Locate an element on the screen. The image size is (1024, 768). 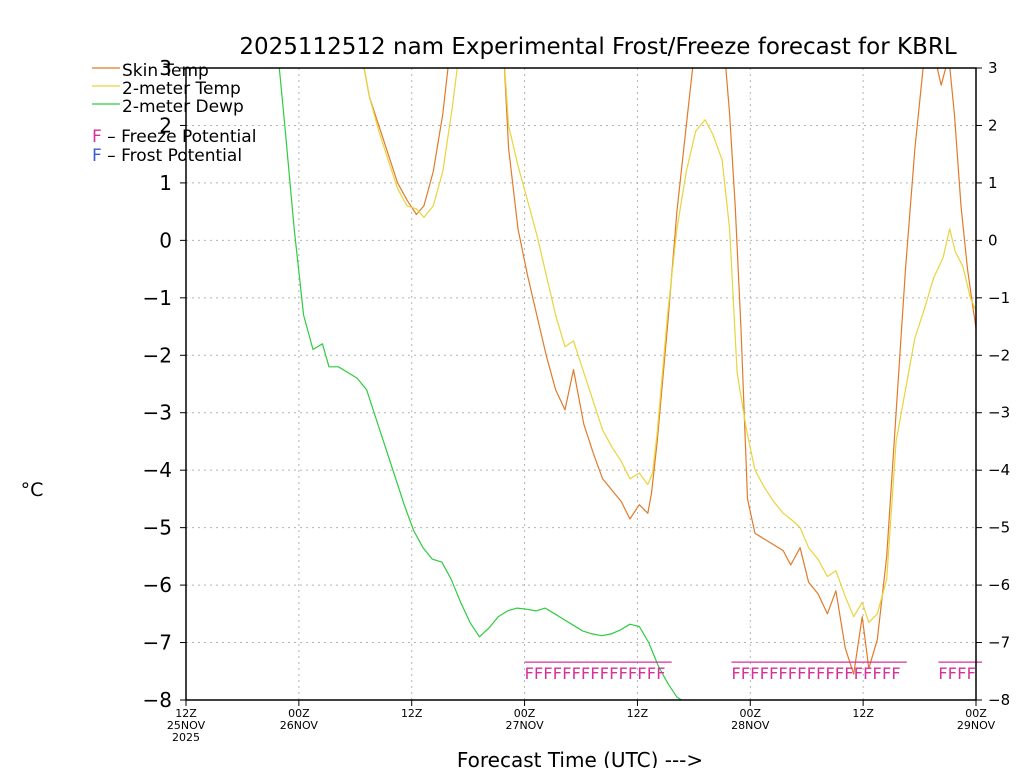
legend-label-skin-temp: Skin Temp is located at coordinates (165, 71).